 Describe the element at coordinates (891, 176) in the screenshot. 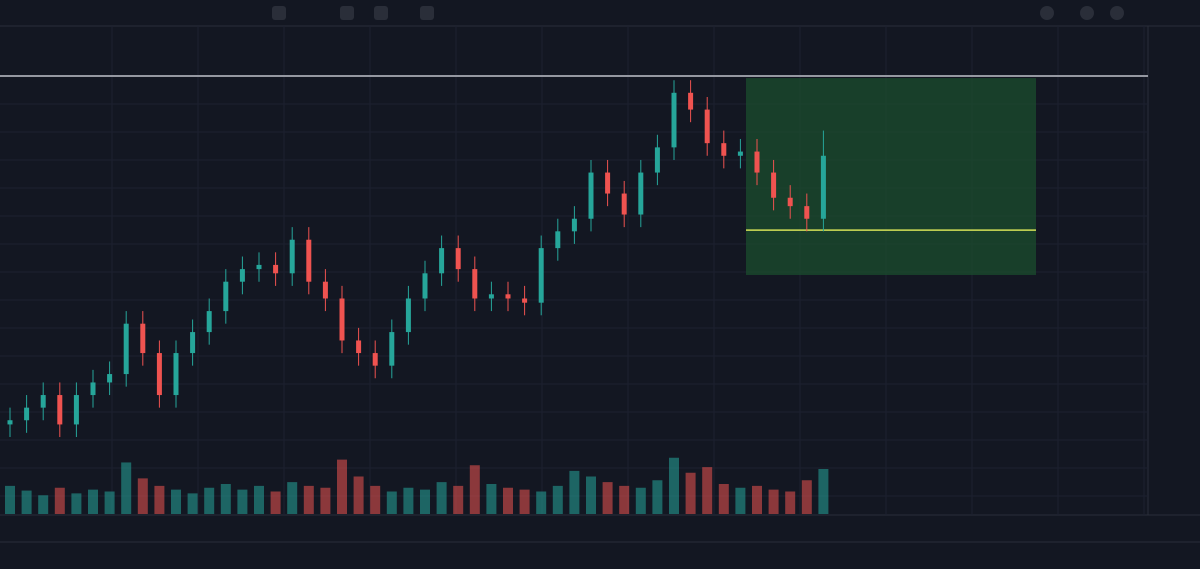

I see `position-zone` at that location.